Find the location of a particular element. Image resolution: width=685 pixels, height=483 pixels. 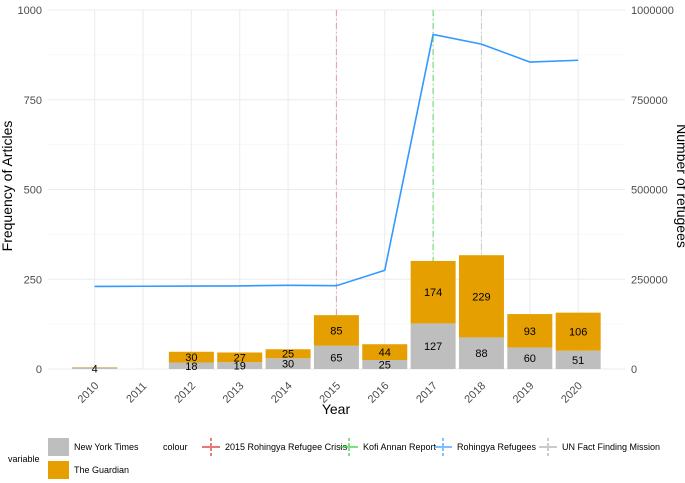

legend-key-guardian is located at coordinates (58, 470).